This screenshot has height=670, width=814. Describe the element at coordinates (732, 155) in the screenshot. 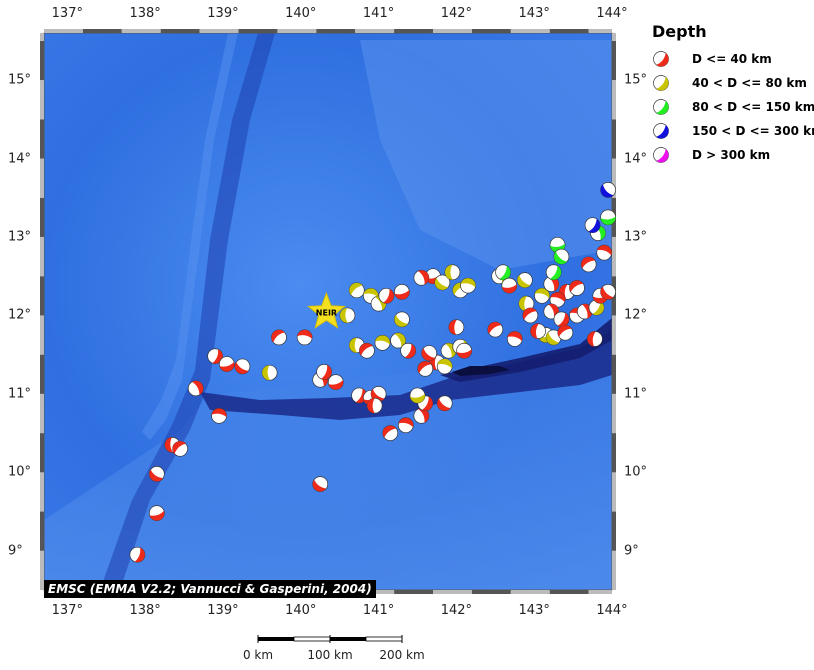

I see `legend-item-very-deep: D > 300 km` at that location.